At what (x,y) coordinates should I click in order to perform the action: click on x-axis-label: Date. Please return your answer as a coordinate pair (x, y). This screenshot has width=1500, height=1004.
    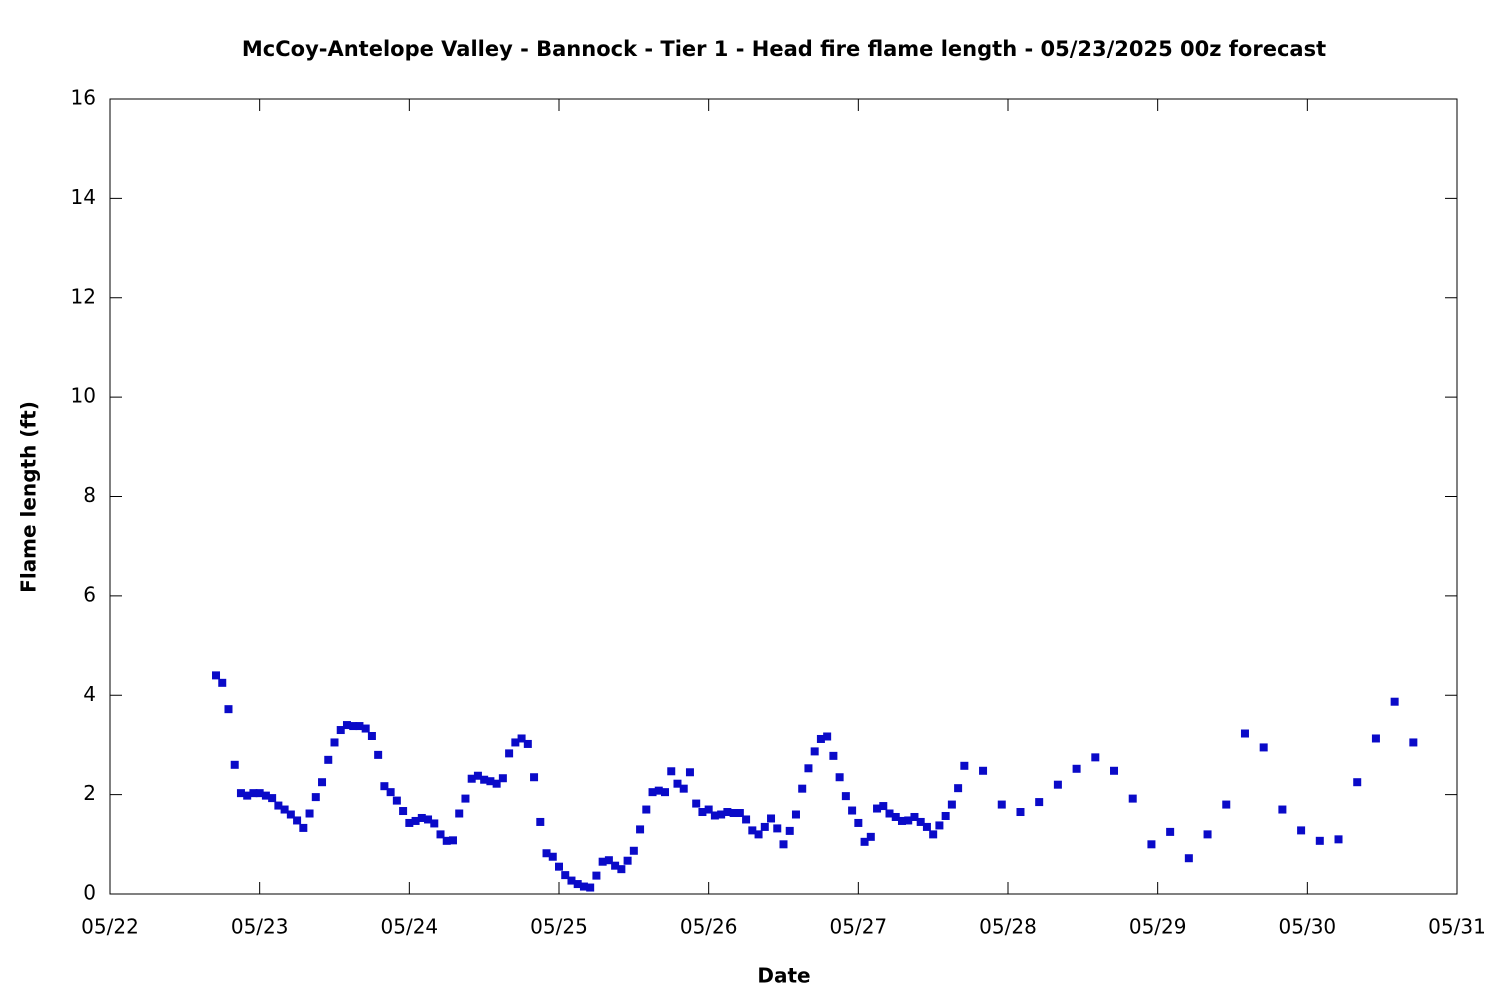
    Looking at the image, I should click on (783, 976).